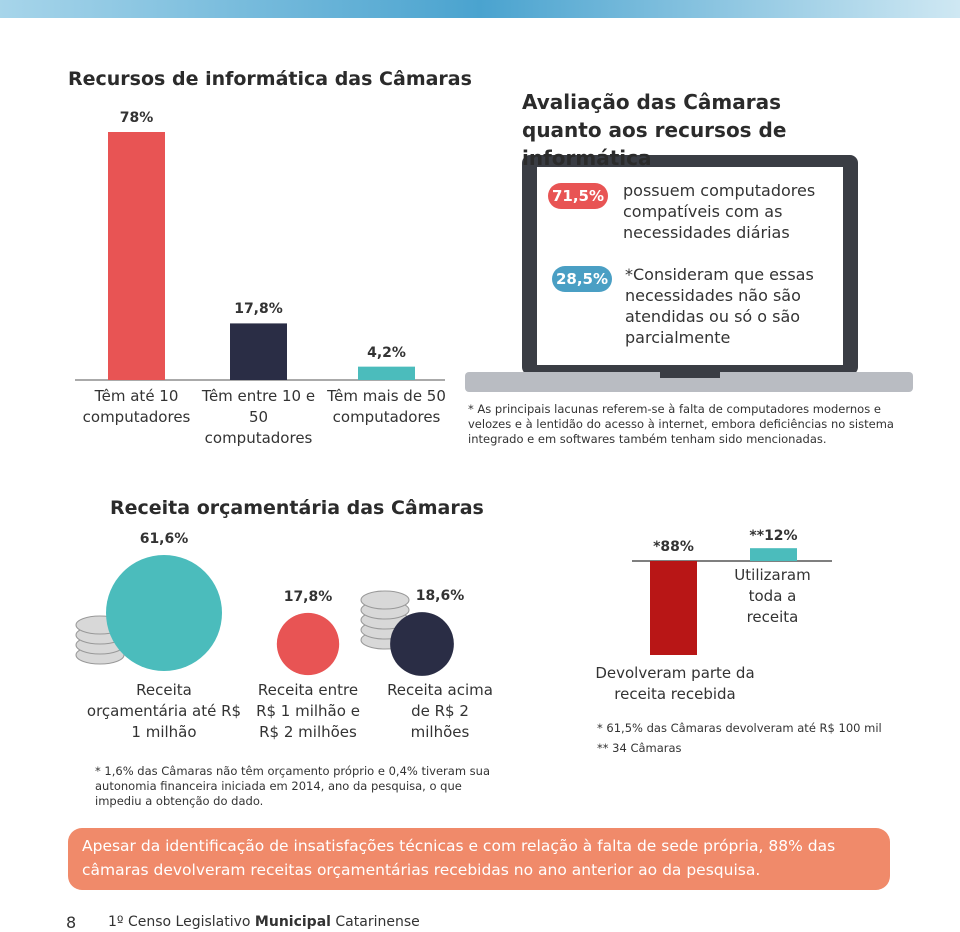  What do you see at coordinates (292, 922) in the screenshot?
I see `footer-text: Municipal` at bounding box center [292, 922].